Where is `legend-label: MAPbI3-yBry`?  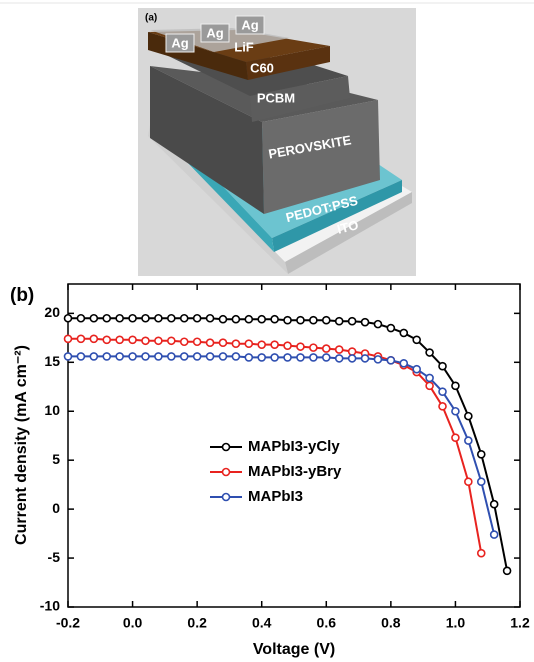
legend-label: MAPbI3-yBry is located at coordinates (295, 471).